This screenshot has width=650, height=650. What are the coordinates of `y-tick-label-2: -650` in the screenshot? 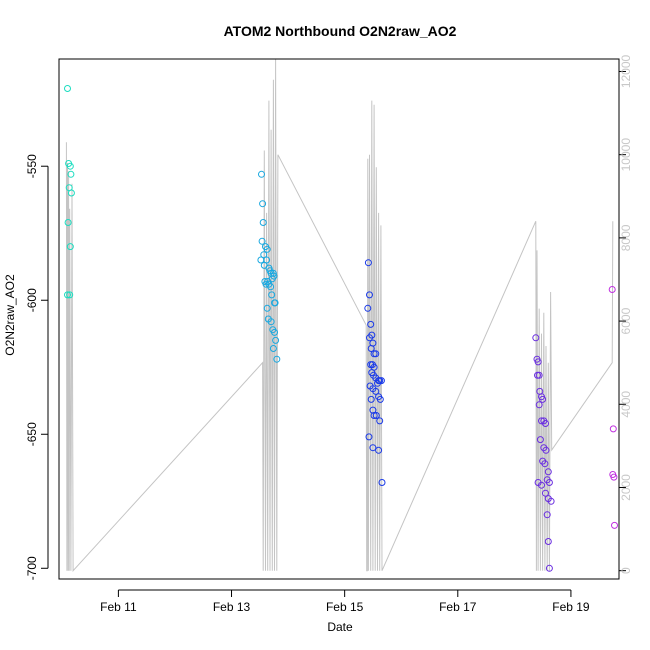 It's located at (32, 434).